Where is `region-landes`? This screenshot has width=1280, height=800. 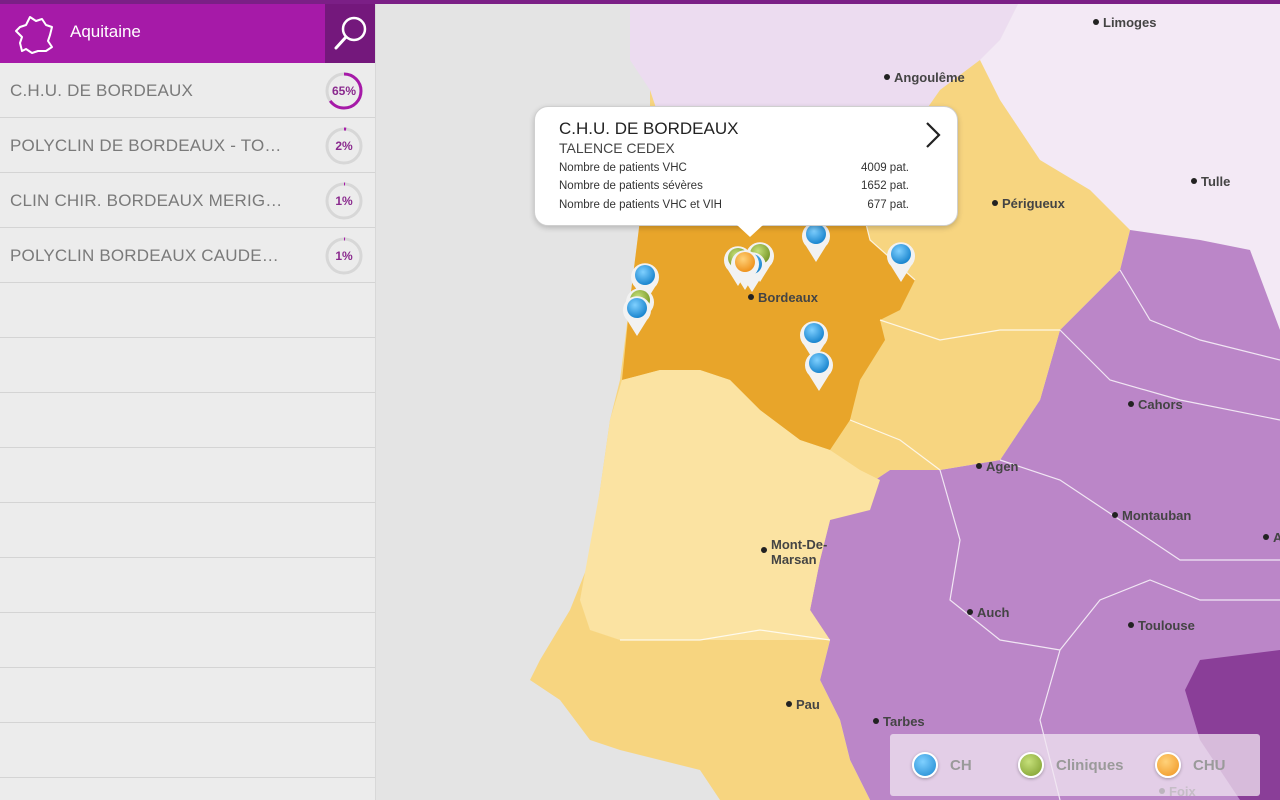
region-landes is located at coordinates (730, 505).